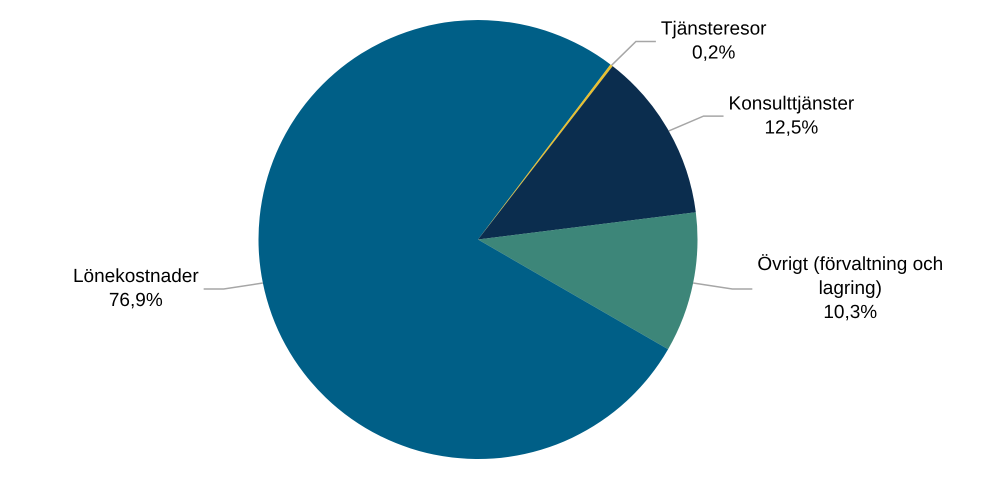 Image resolution: width=995 pixels, height=479 pixels. What do you see at coordinates (136, 277) in the screenshot?
I see `slice-label: Lönekostnader` at bounding box center [136, 277].